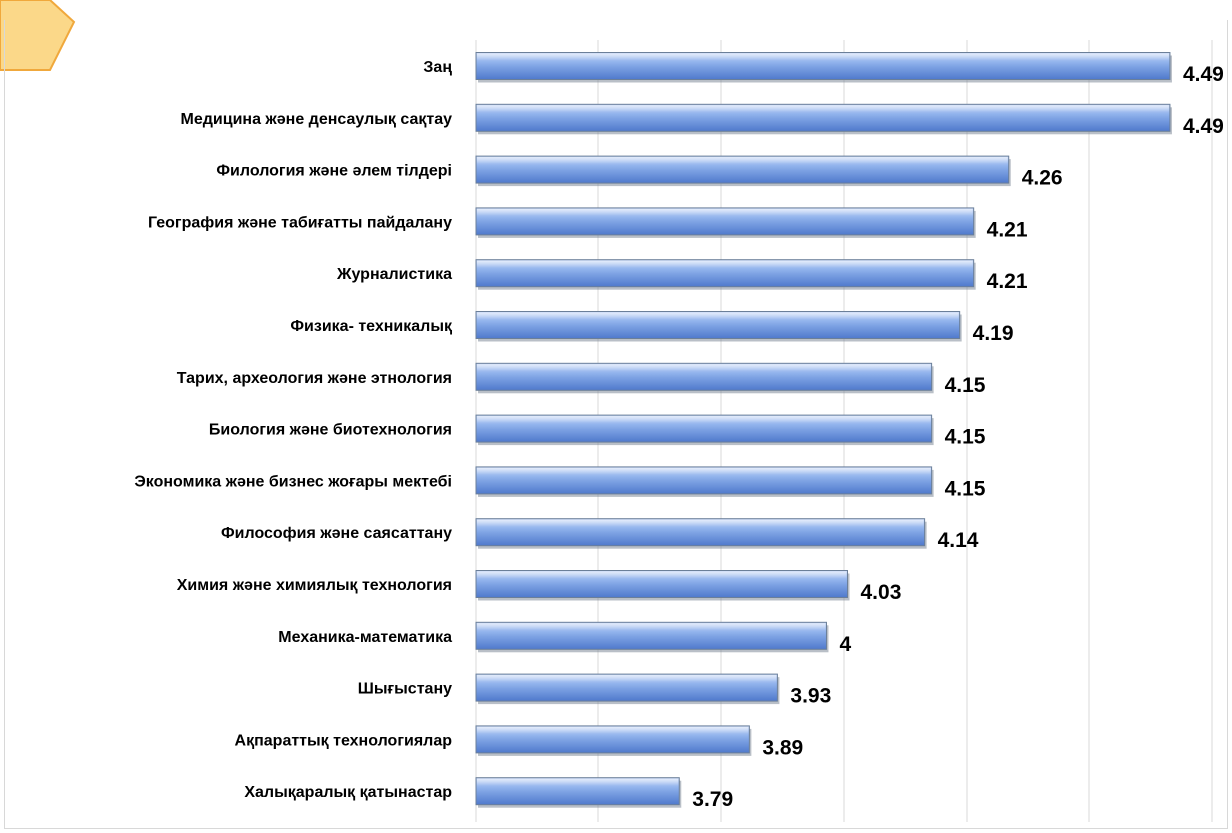  What do you see at coordinates (300, 222) in the screenshot?
I see `category-label: География және табиғатты пайдалану` at bounding box center [300, 222].